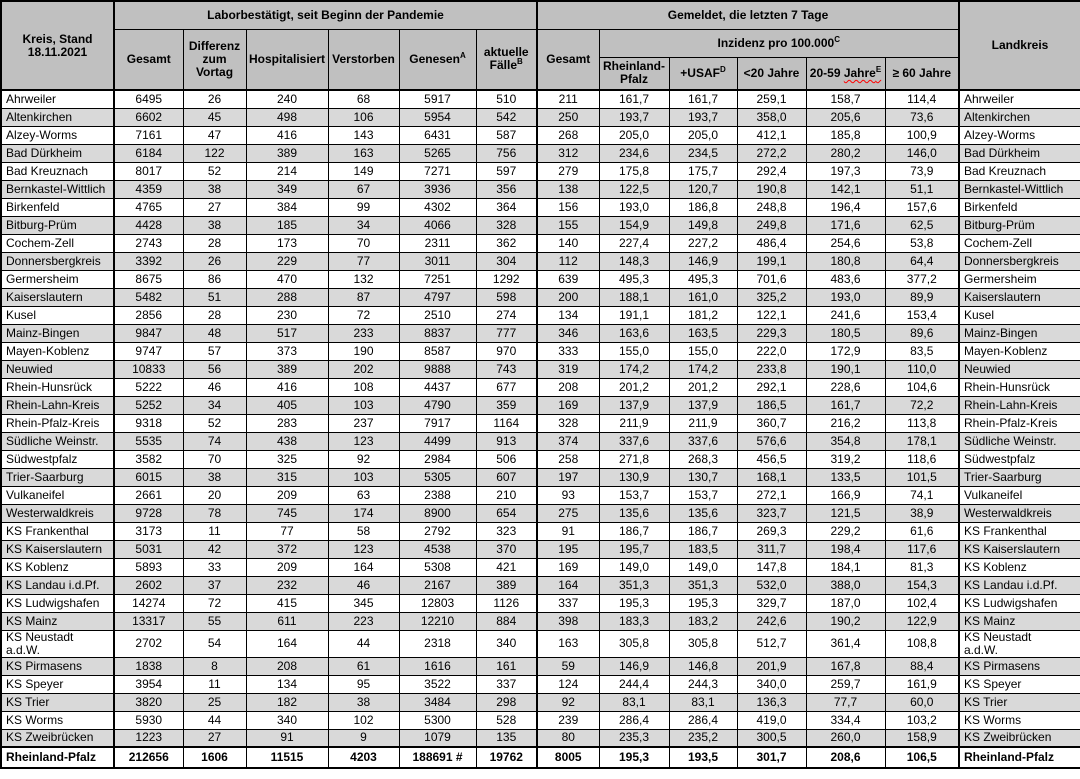 This screenshot has width=1080, height=779. What do you see at coordinates (634, 684) in the screenshot?
I see `value-cell: 244,4` at bounding box center [634, 684].